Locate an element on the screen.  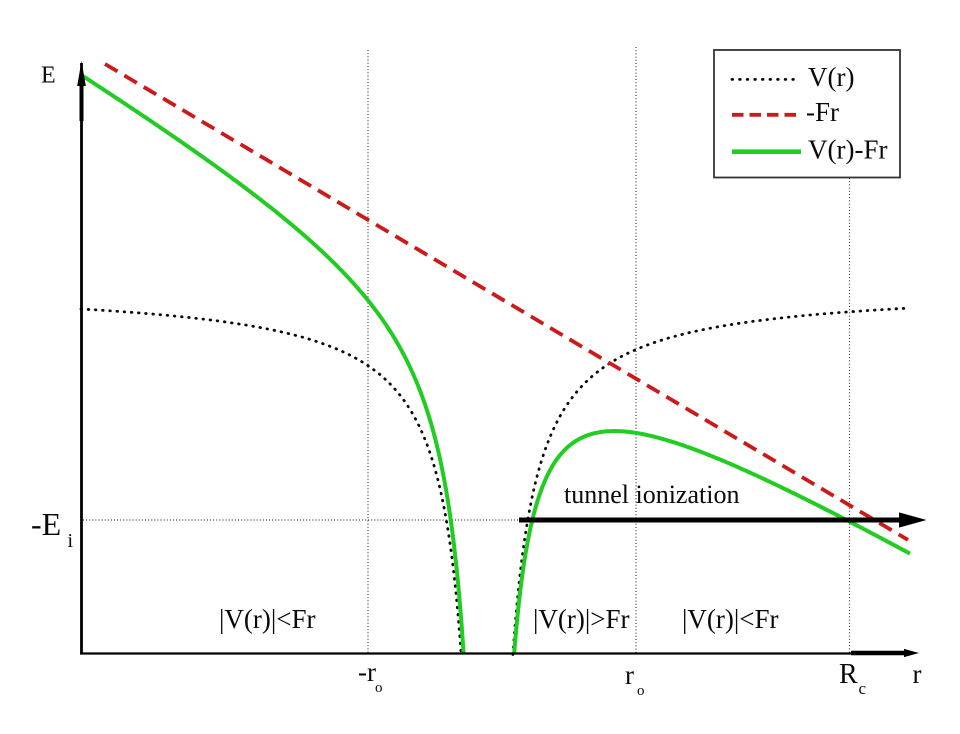
svg-text: -Fr is located at coordinates (822, 112).